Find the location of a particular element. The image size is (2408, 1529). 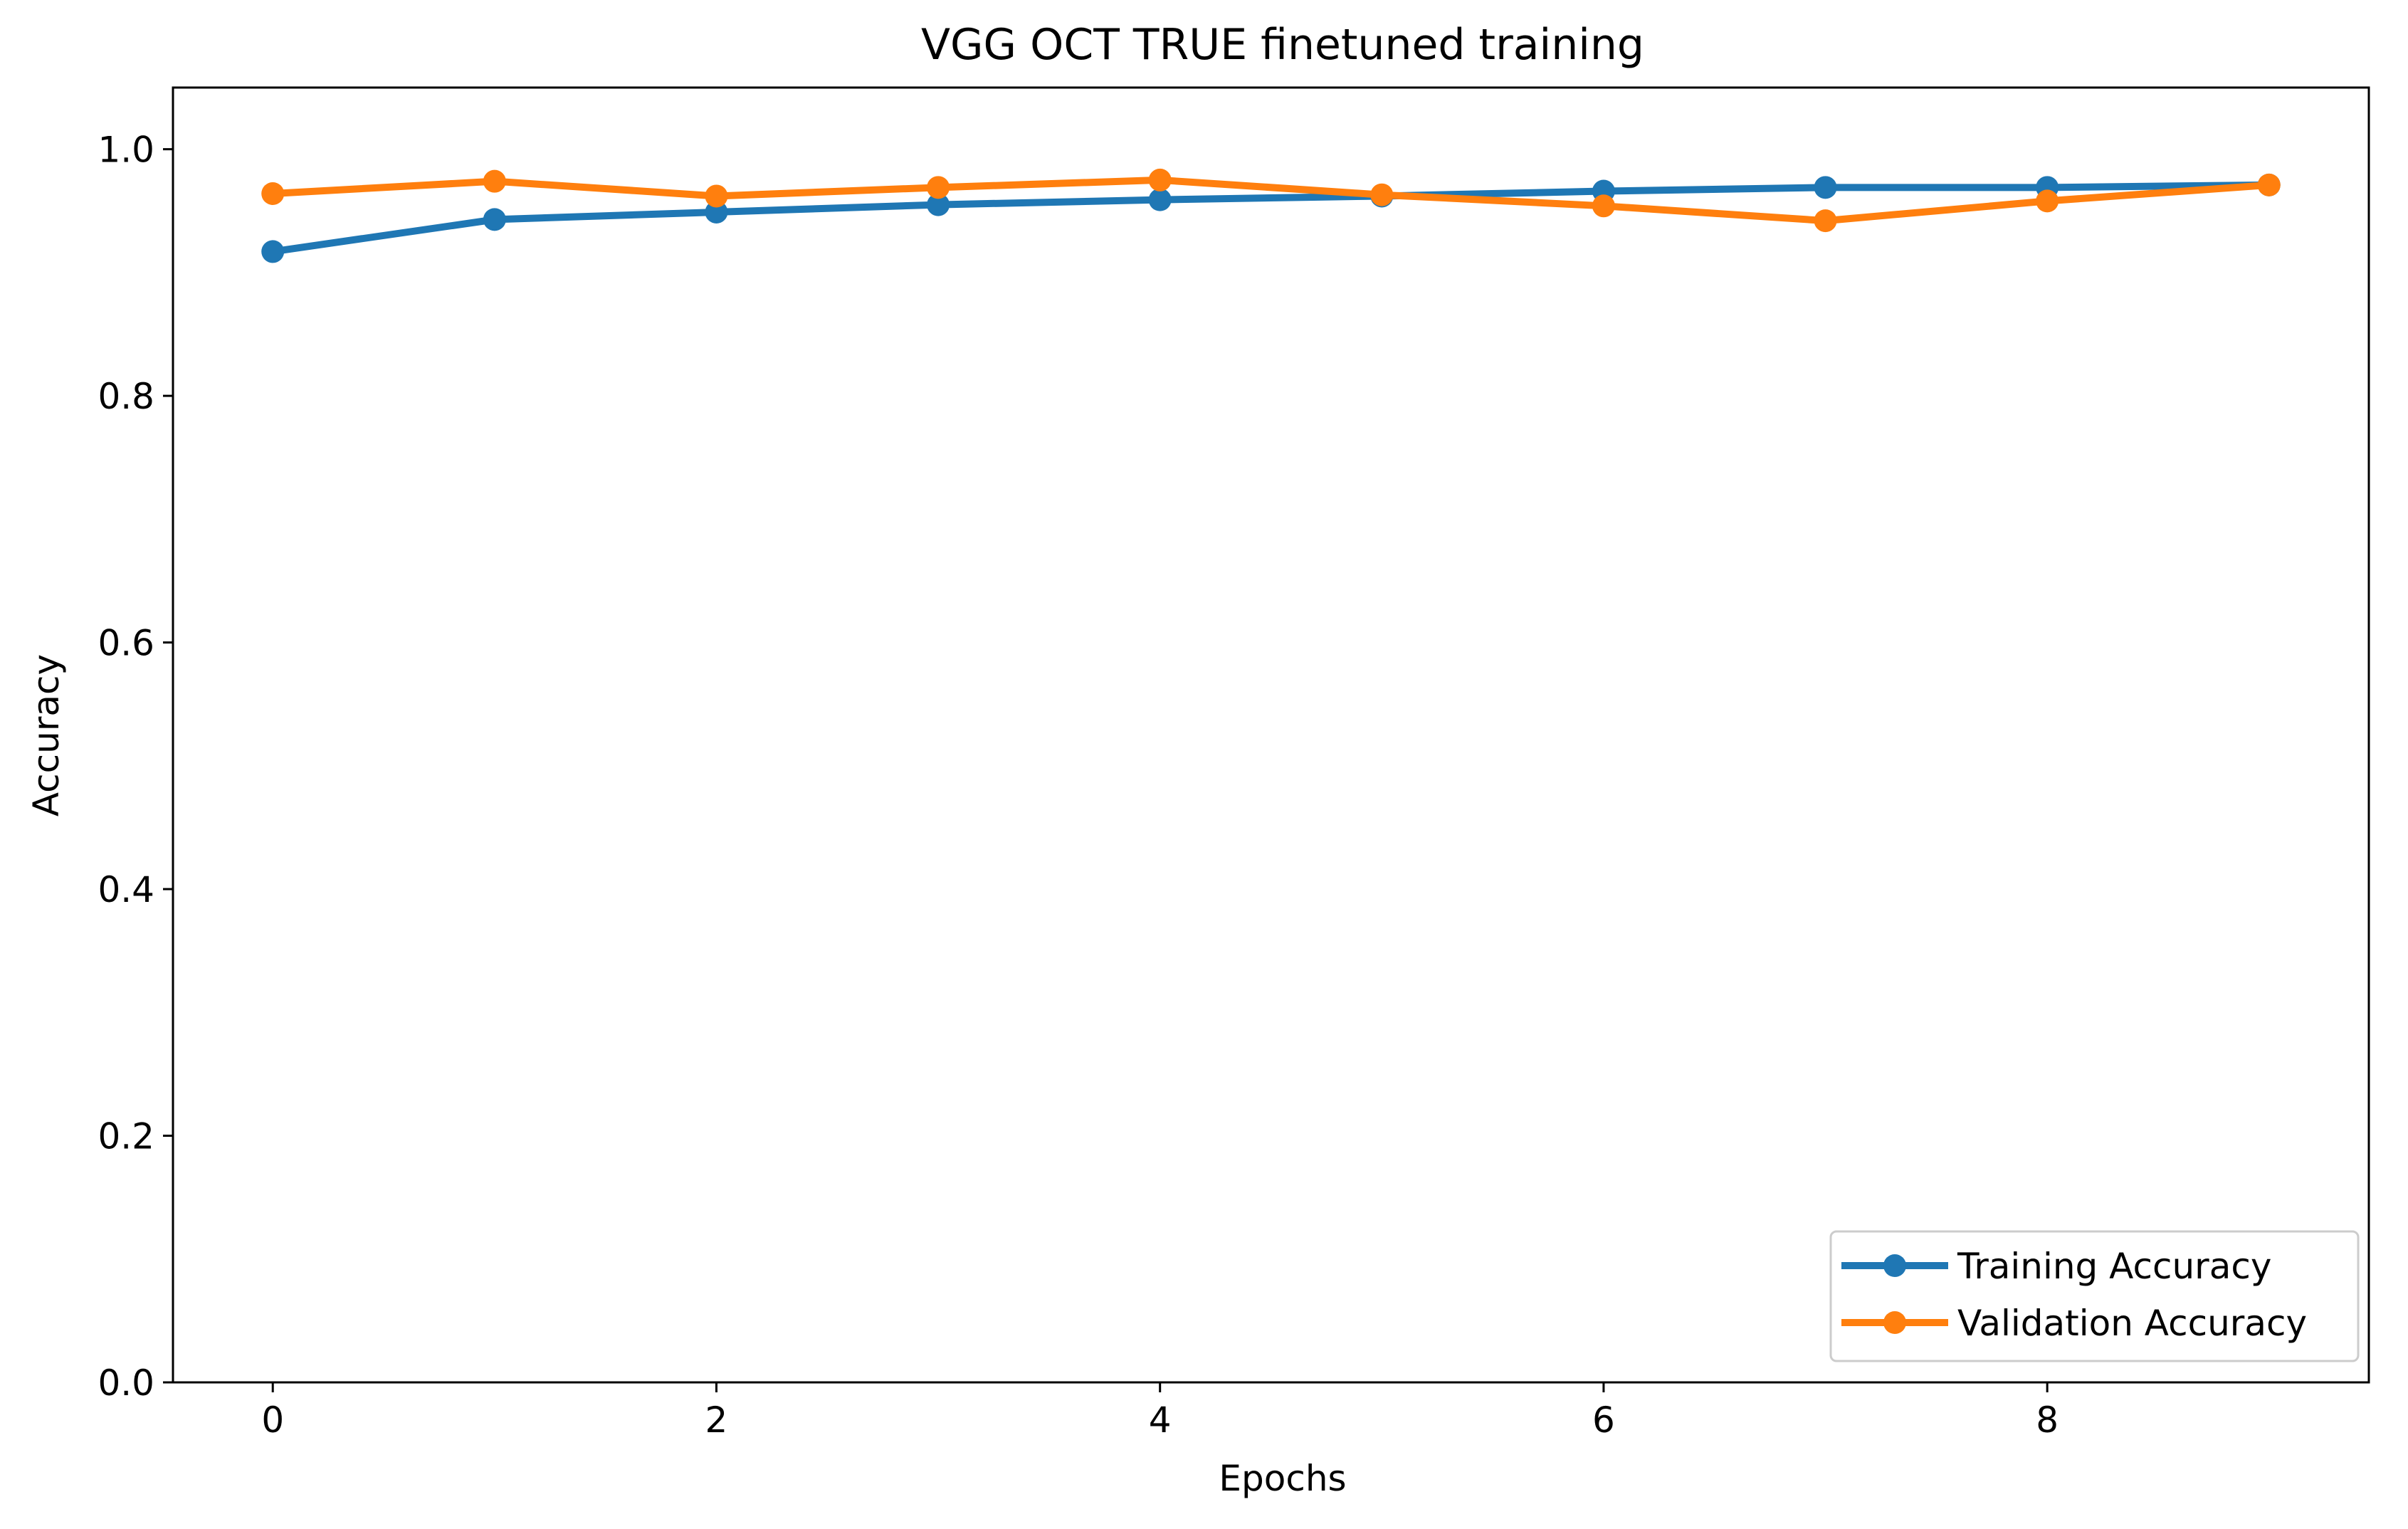

y-tick-label: 0.6 is located at coordinates (126, 643).